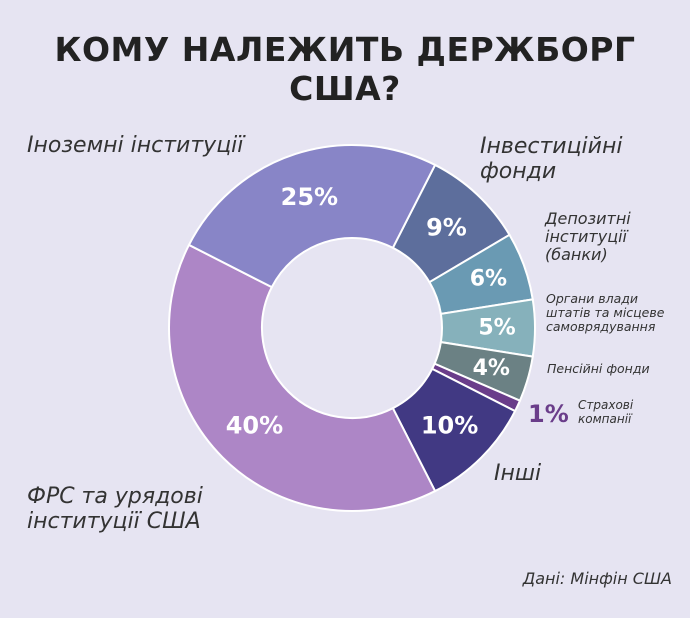 This screenshot has height=618, width=690. I want to click on label-pension: Пенсійні фонди, so click(598, 368).